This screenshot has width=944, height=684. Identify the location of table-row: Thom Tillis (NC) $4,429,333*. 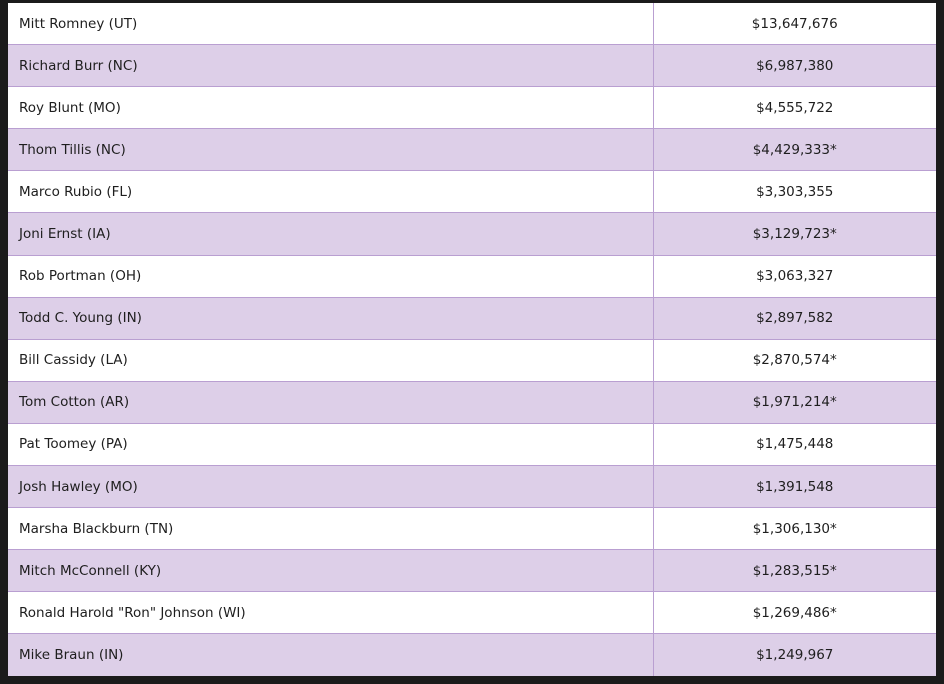
(472, 150).